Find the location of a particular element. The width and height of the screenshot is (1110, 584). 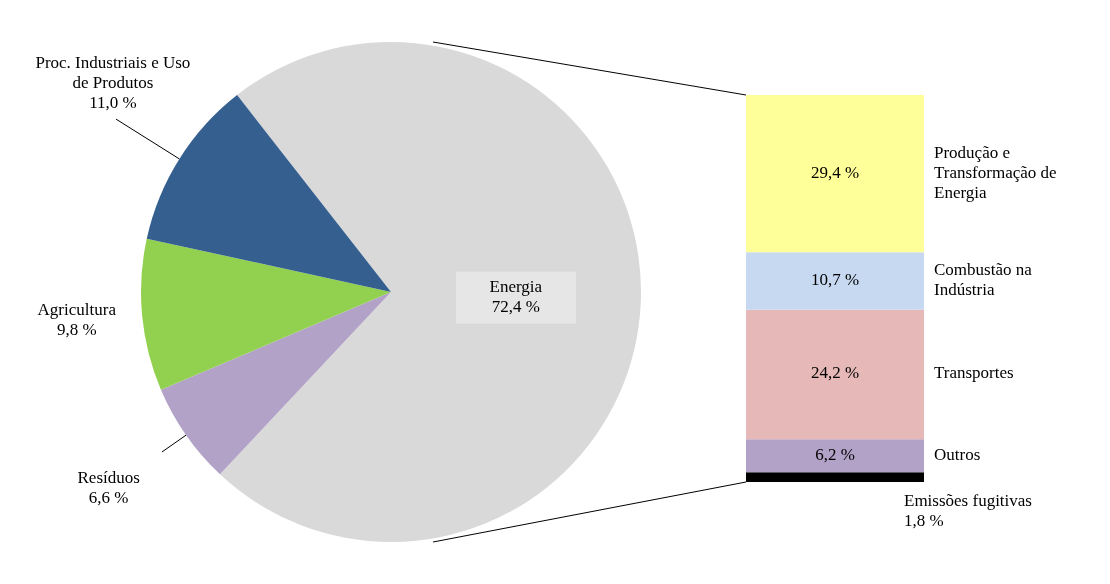

data-label: 24,2 % is located at coordinates (835, 373).